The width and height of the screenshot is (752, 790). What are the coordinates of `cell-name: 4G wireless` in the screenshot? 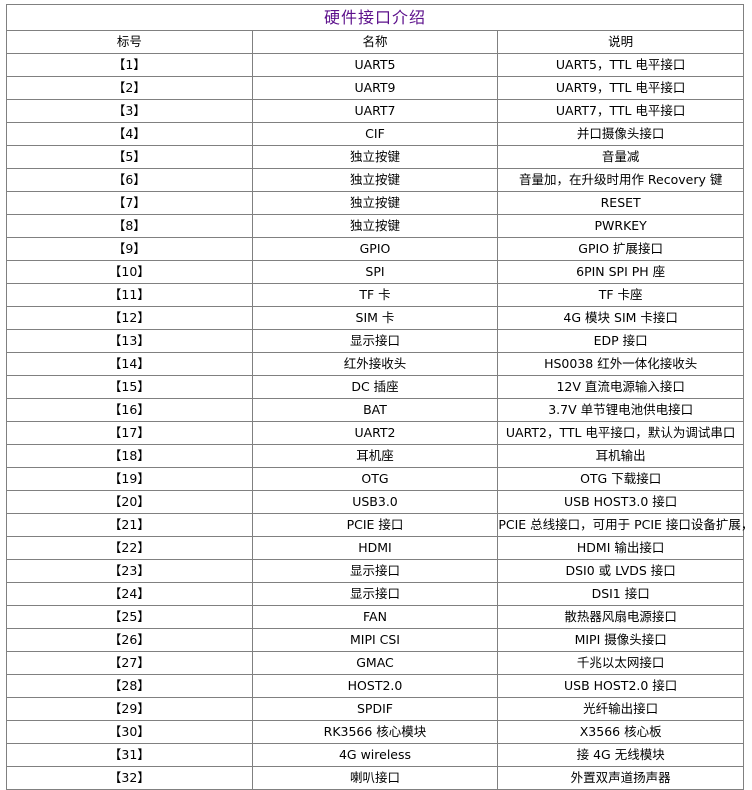 It's located at (375, 755).